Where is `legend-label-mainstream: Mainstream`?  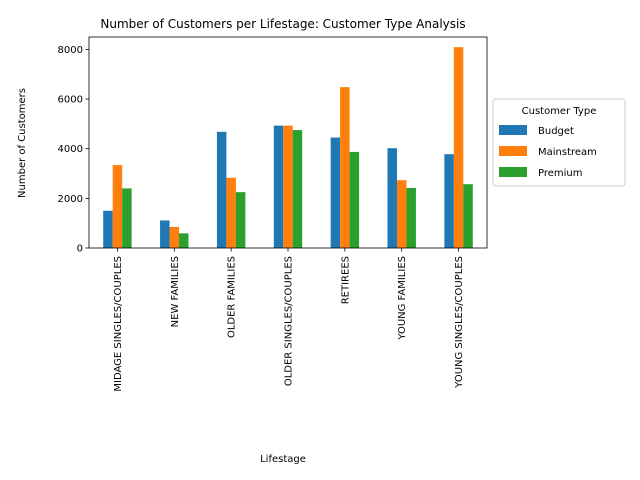 legend-label-mainstream: Mainstream is located at coordinates (567, 152).